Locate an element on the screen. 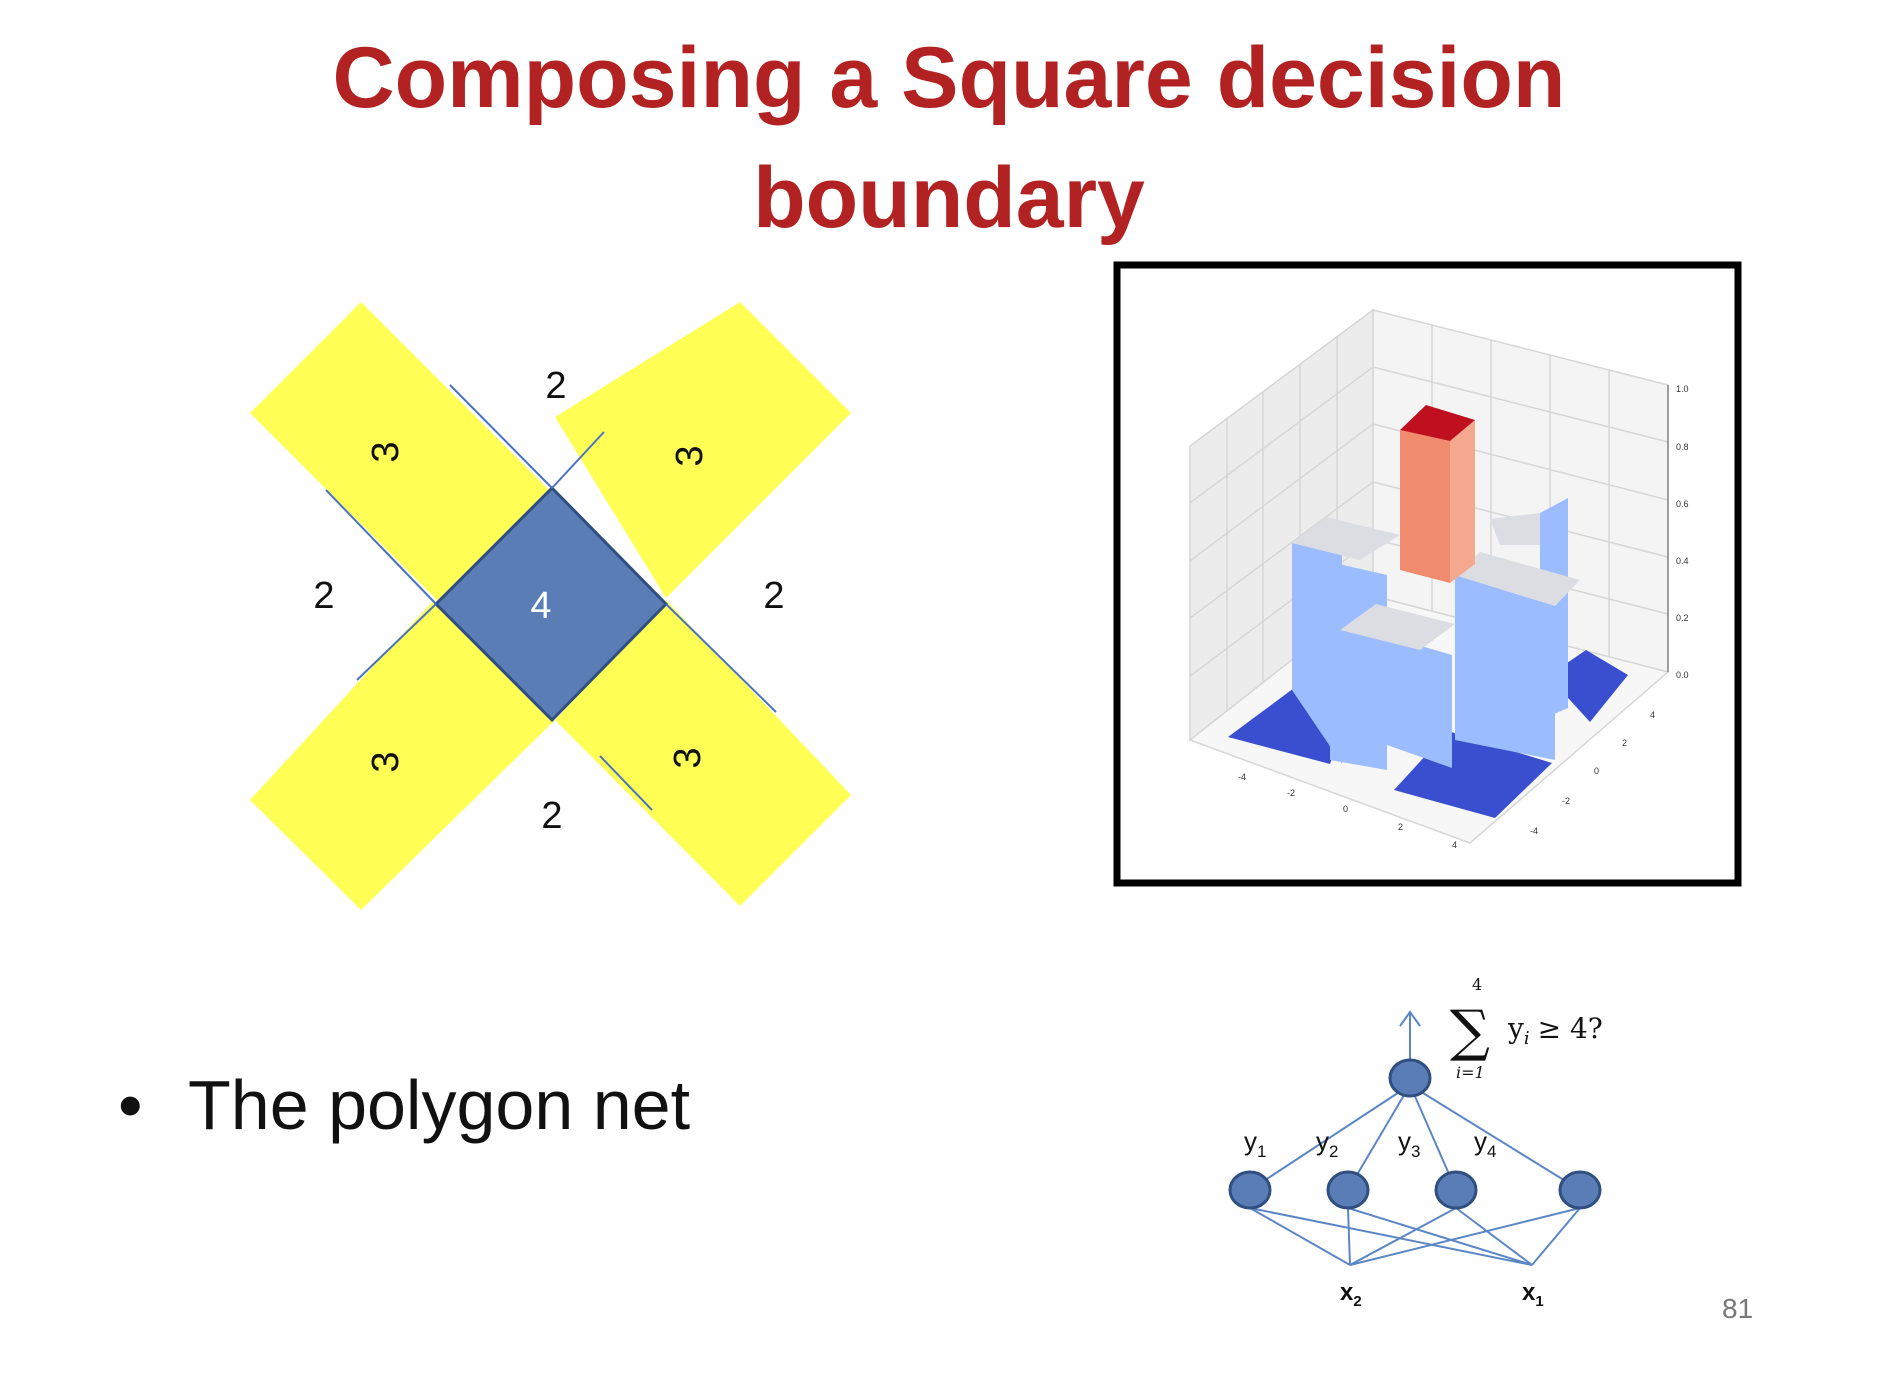 This screenshot has height=1376, width=1898. sum-body: yi ≥ 4? is located at coordinates (1555, 1030).